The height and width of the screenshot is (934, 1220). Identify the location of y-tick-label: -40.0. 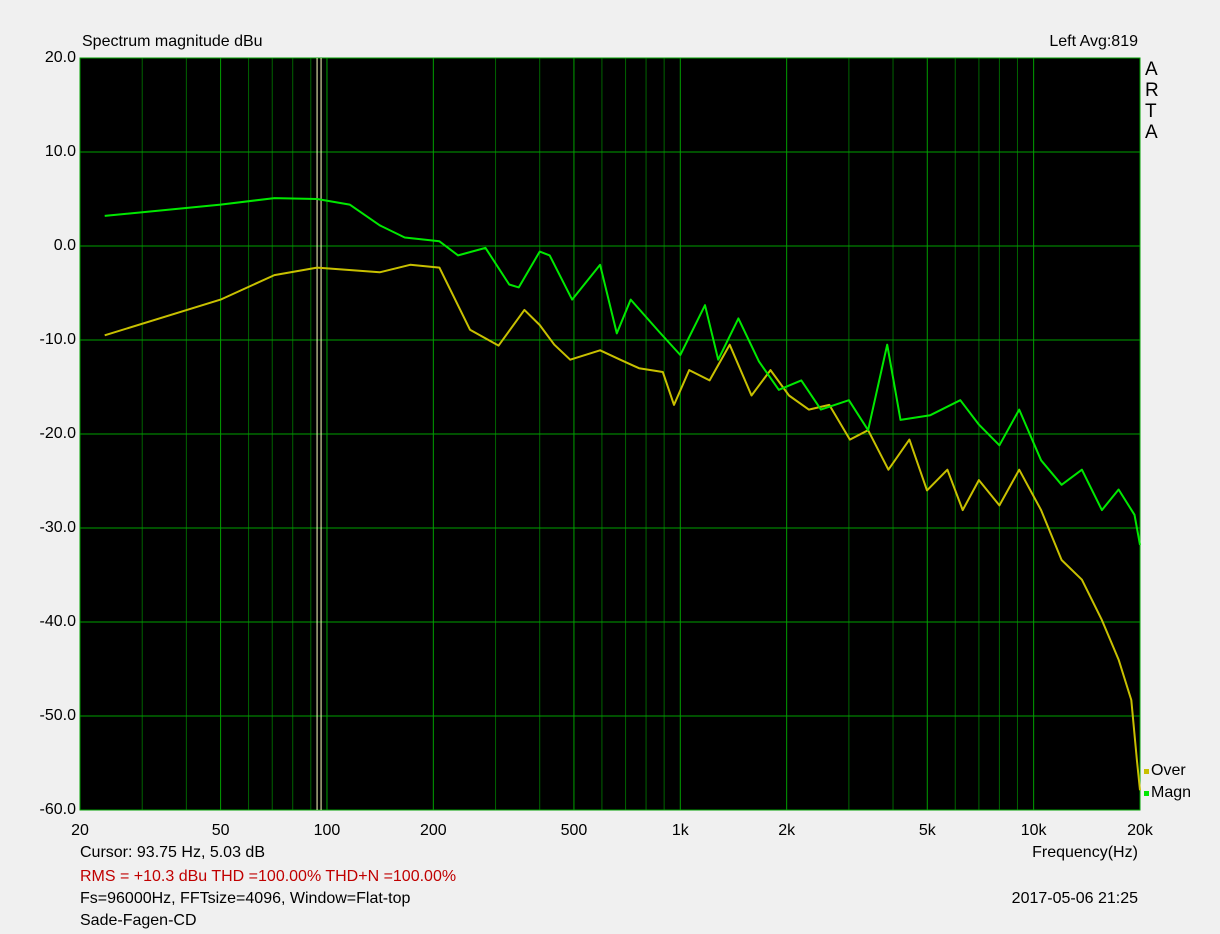
(58, 621).